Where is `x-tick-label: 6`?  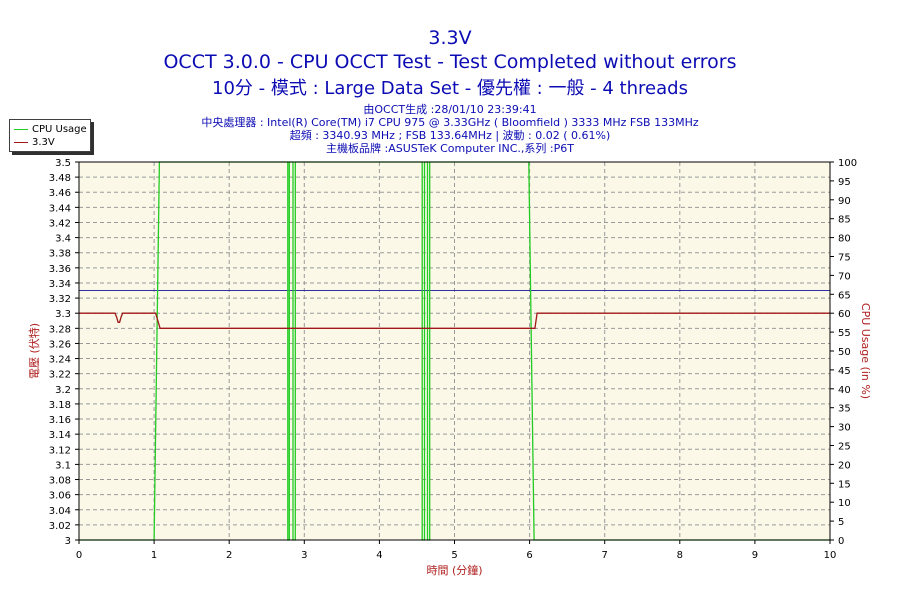 x-tick-label: 6 is located at coordinates (529, 555).